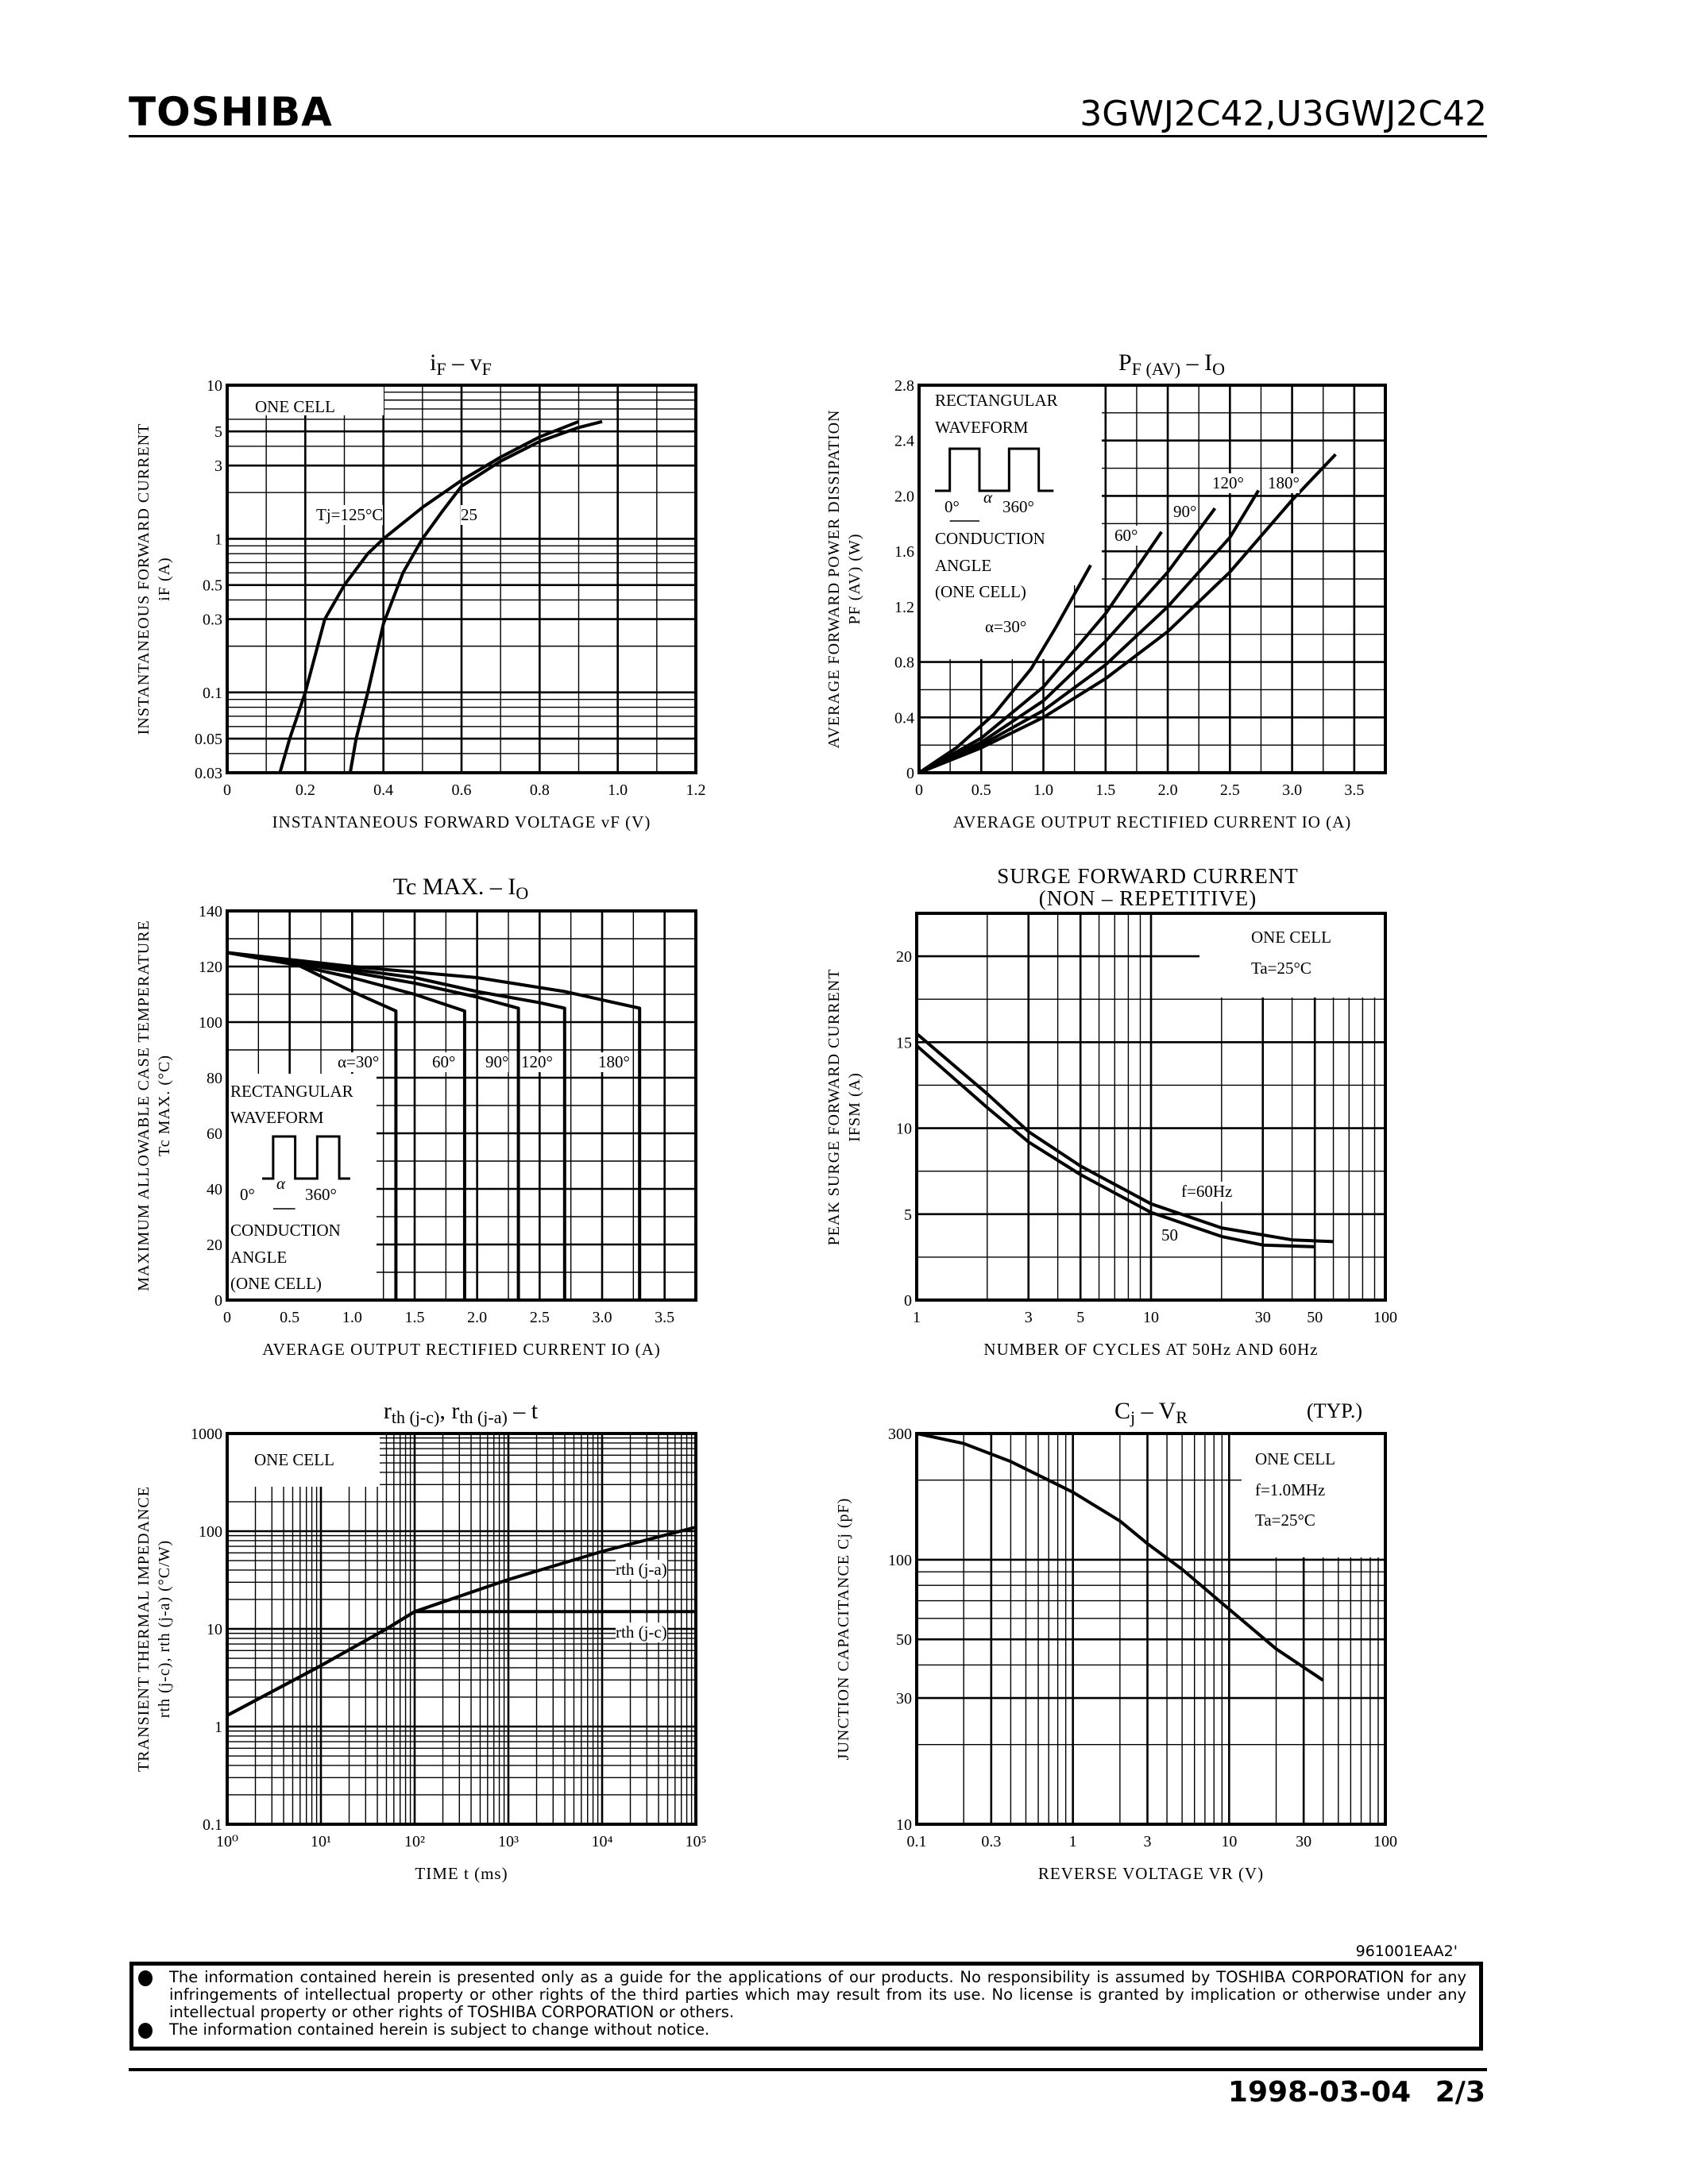 This screenshot has width=1688, height=2184. Describe the element at coordinates (614, 1062) in the screenshot. I see `series-label: 180°` at that location.